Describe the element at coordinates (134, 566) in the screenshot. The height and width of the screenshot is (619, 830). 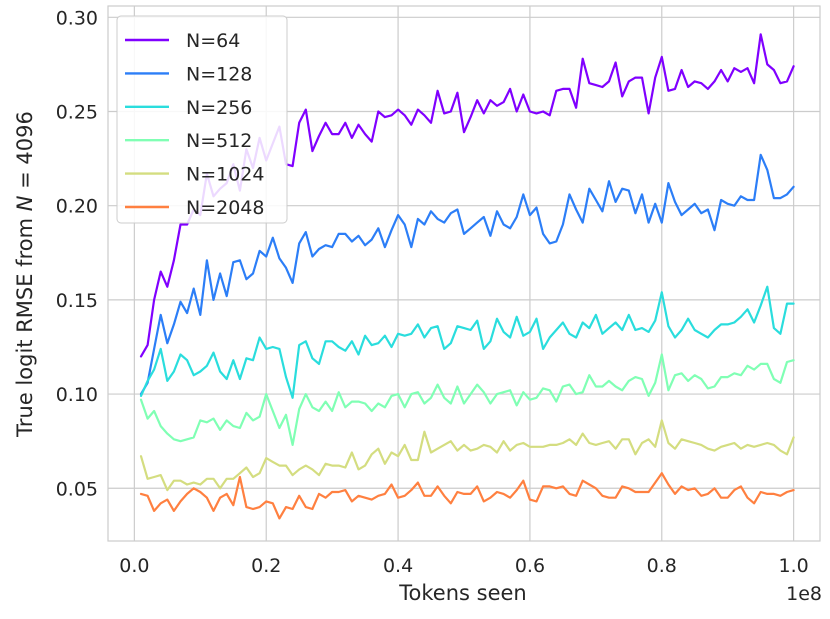
I see `x-tick-label: 0.0` at that location.